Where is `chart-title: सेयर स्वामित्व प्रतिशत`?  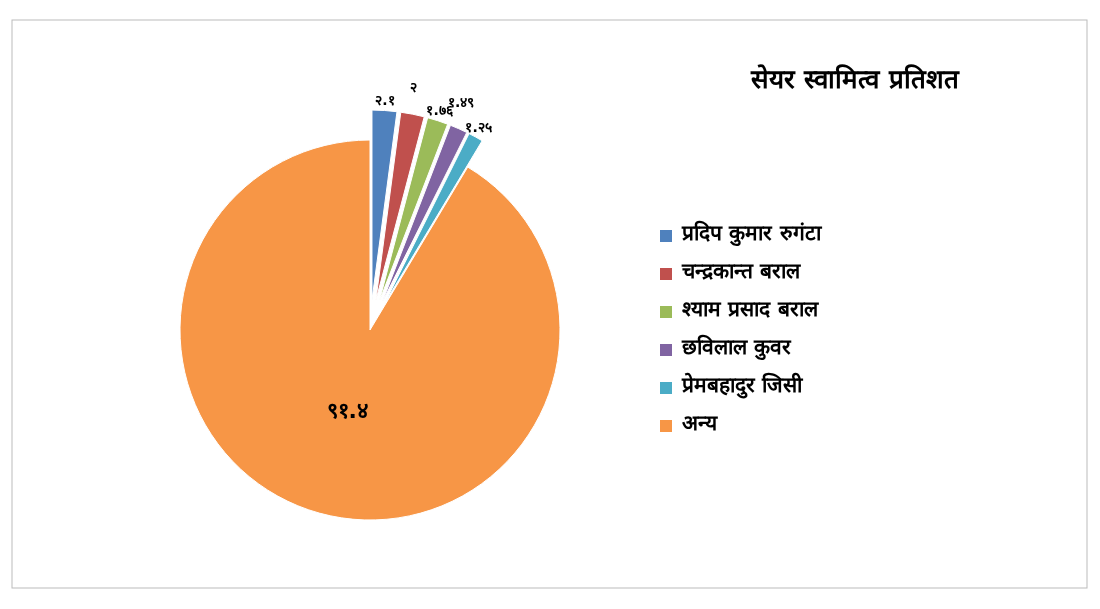 chart-title: सेयर स्वामित्व प्रतिशत is located at coordinates (855, 79).